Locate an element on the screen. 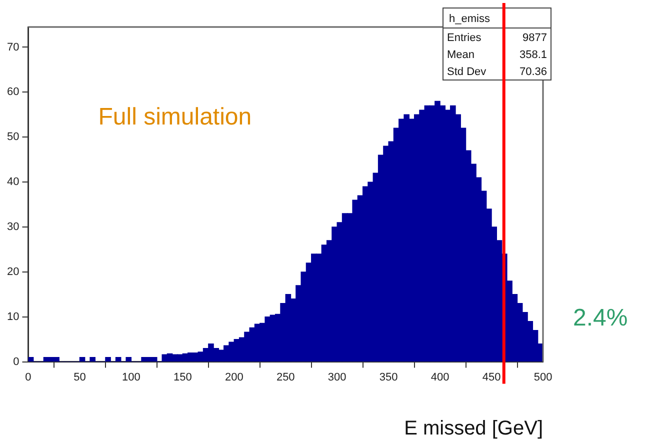 This screenshot has width=646, height=447. x-tick-label: 300 is located at coordinates (337, 377).